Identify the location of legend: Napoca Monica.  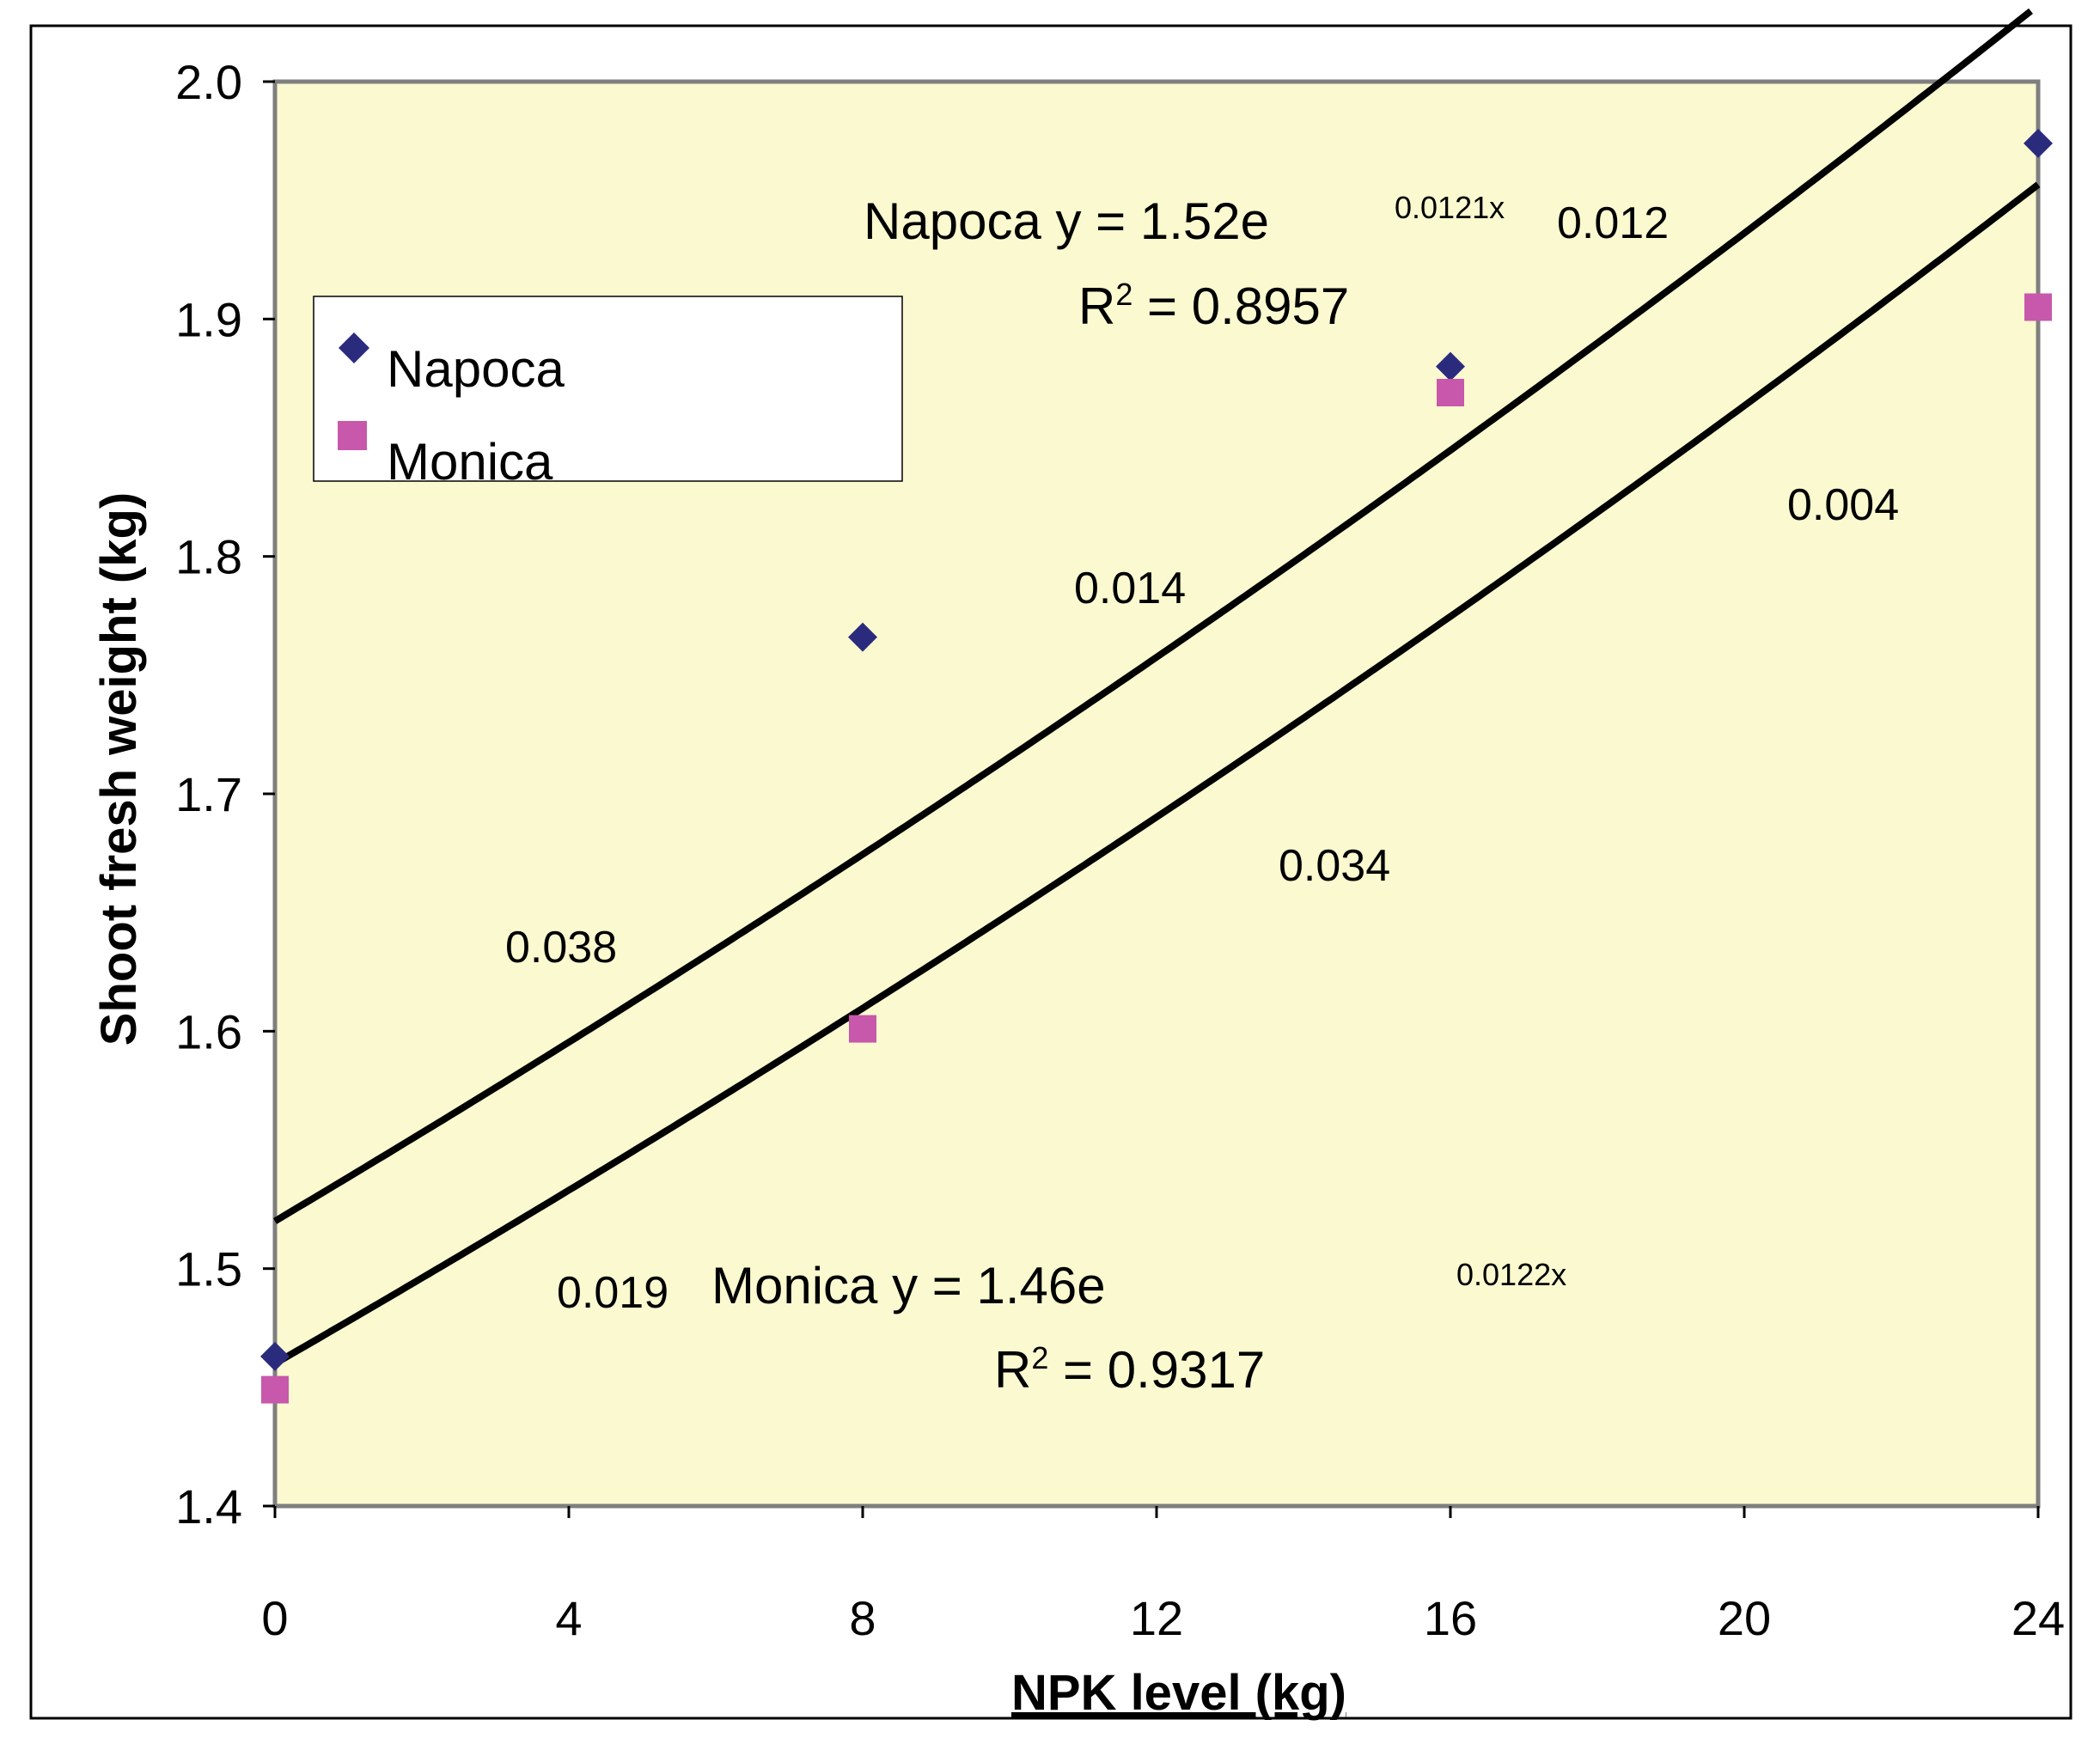
(608, 393).